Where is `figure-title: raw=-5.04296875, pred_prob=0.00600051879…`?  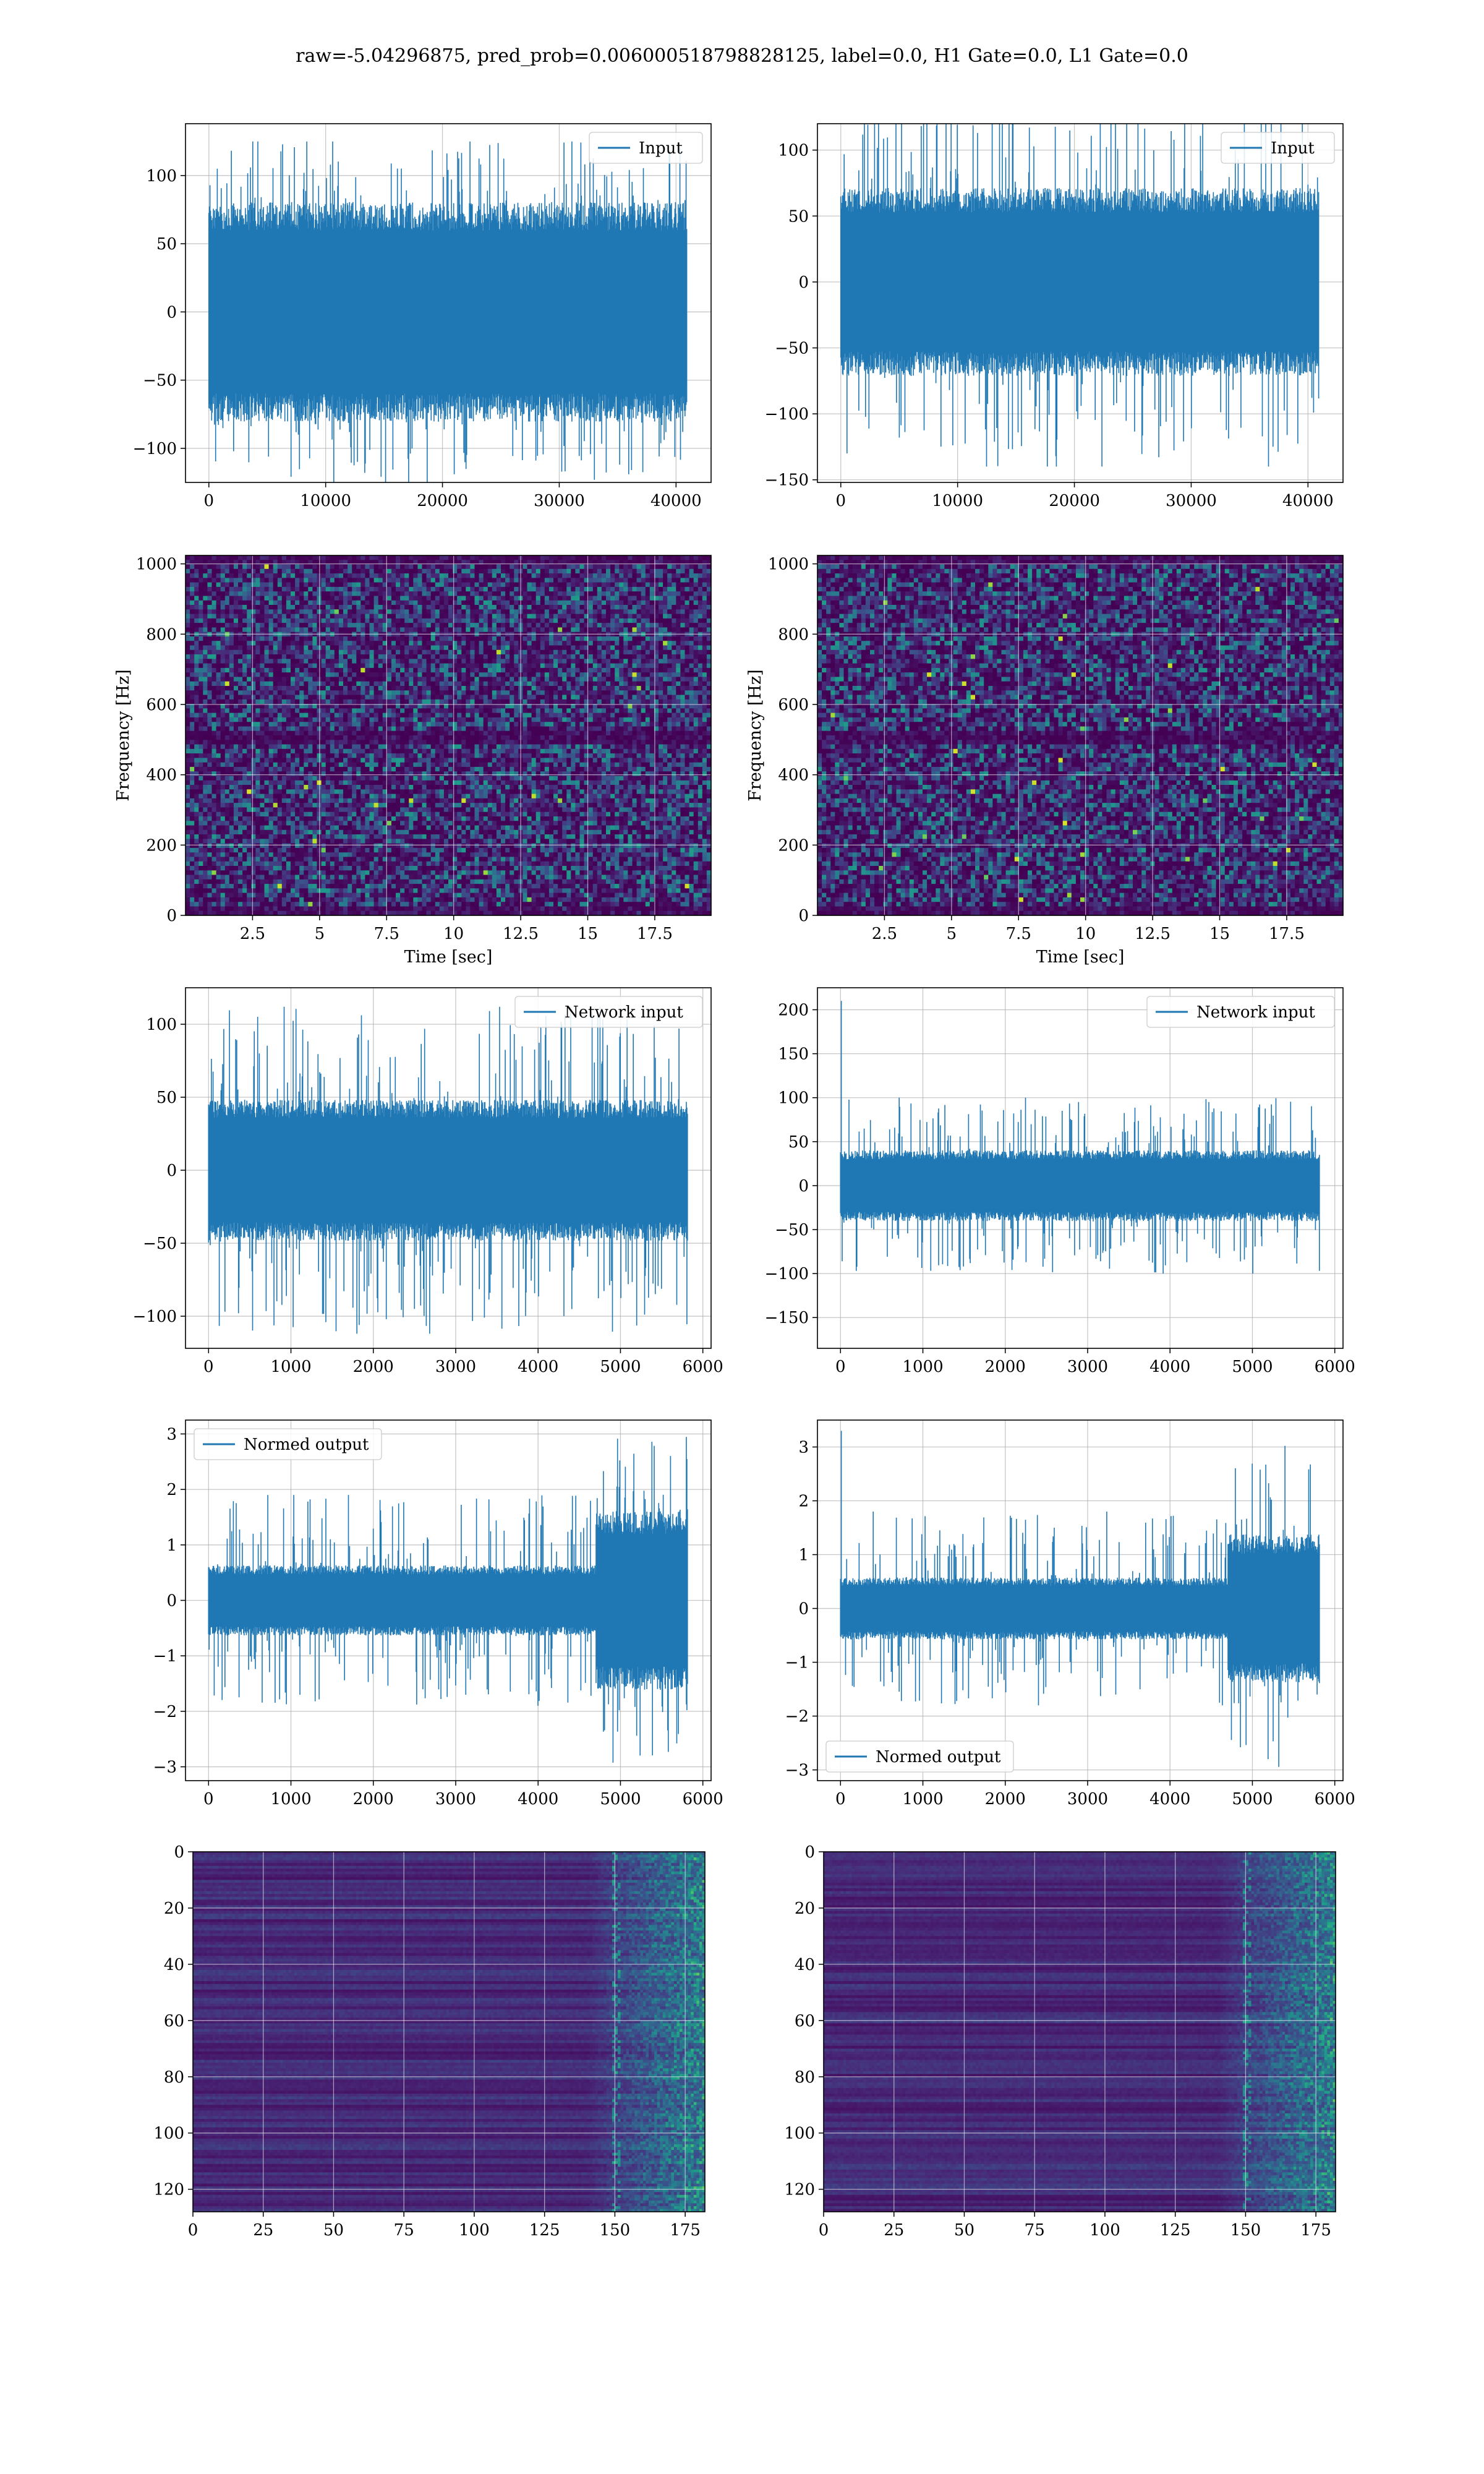
figure-title: raw=-5.04296875, pred_prob=0.00600051879… is located at coordinates (742, 56).